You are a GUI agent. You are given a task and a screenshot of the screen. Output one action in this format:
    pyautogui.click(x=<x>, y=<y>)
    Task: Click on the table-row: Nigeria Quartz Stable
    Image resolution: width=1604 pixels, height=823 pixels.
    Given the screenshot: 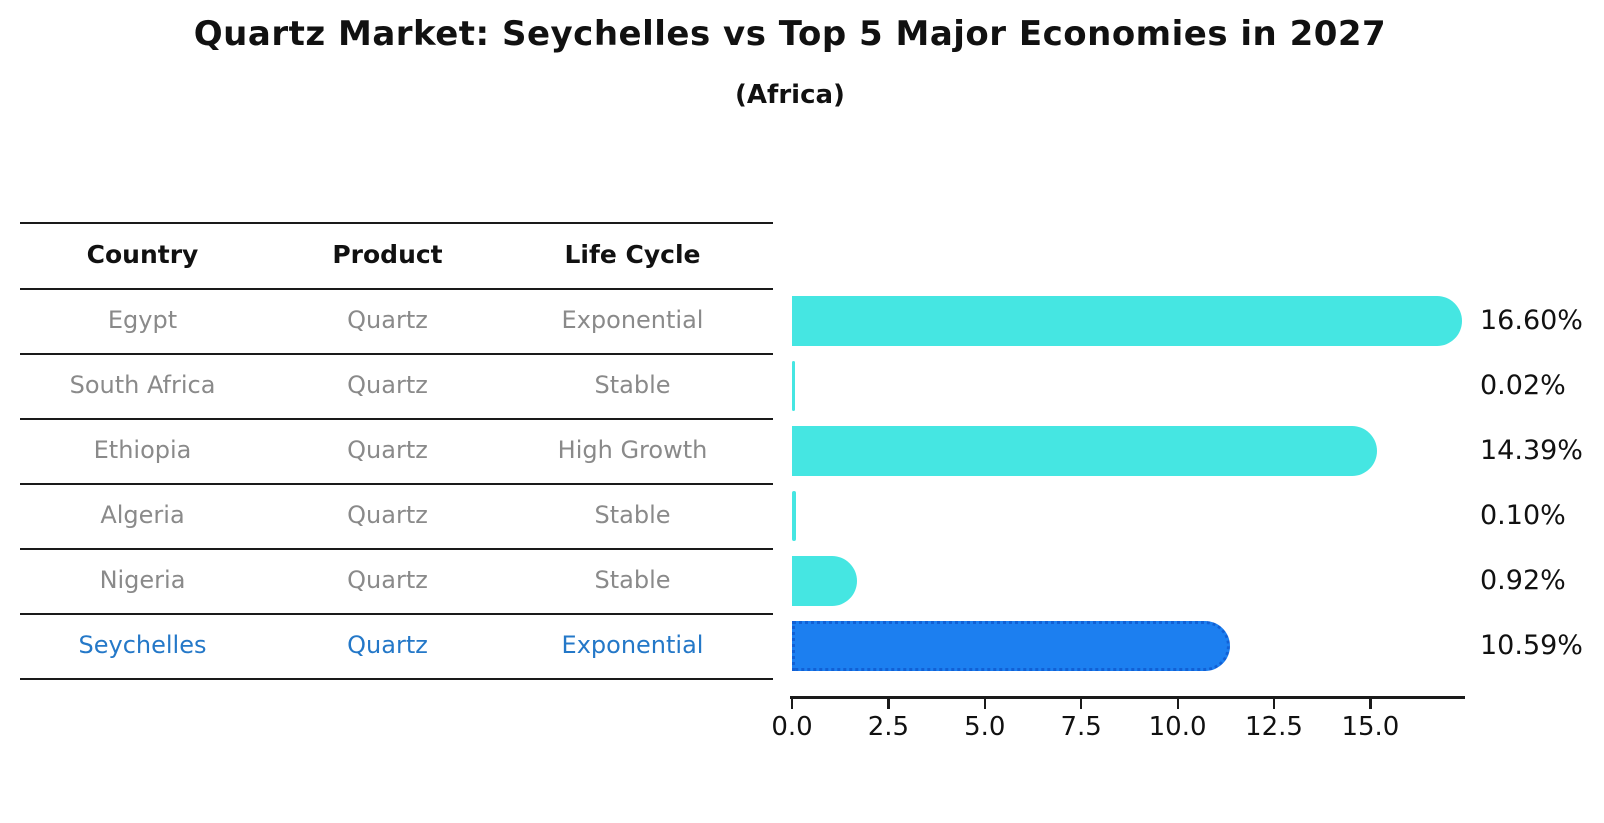 What is the action you would take?
    pyautogui.click(x=387, y=580)
    